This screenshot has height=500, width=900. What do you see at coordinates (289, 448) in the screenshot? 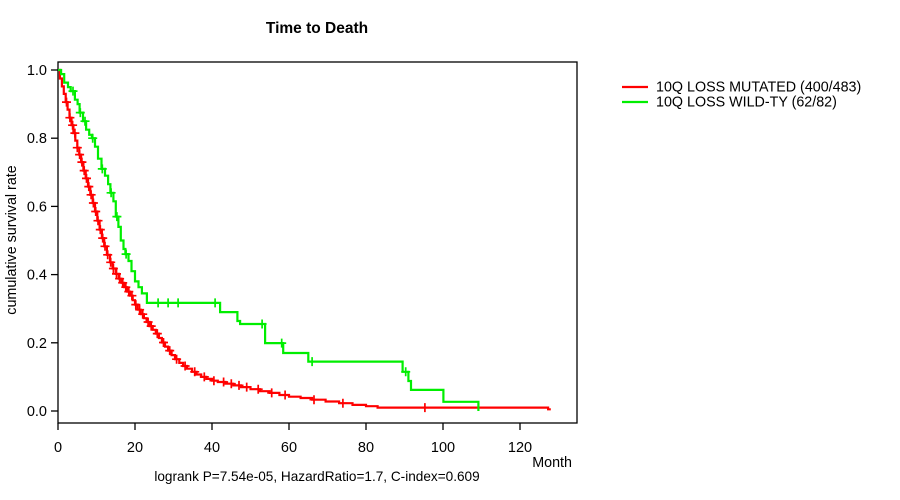
I see `x-tick-label: 60` at bounding box center [289, 448].